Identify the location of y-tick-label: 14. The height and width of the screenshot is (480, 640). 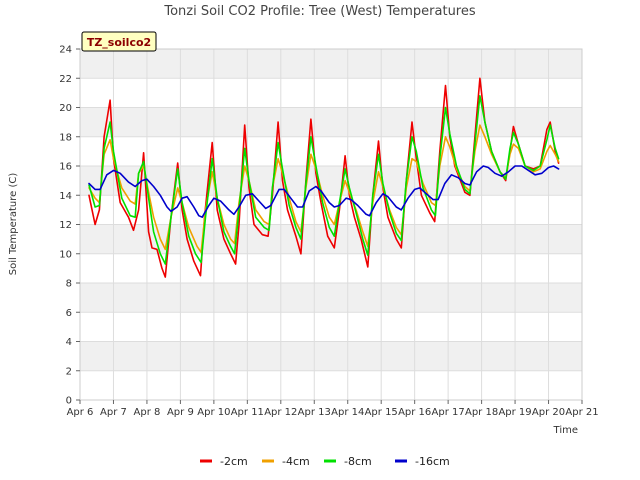
(65, 196).